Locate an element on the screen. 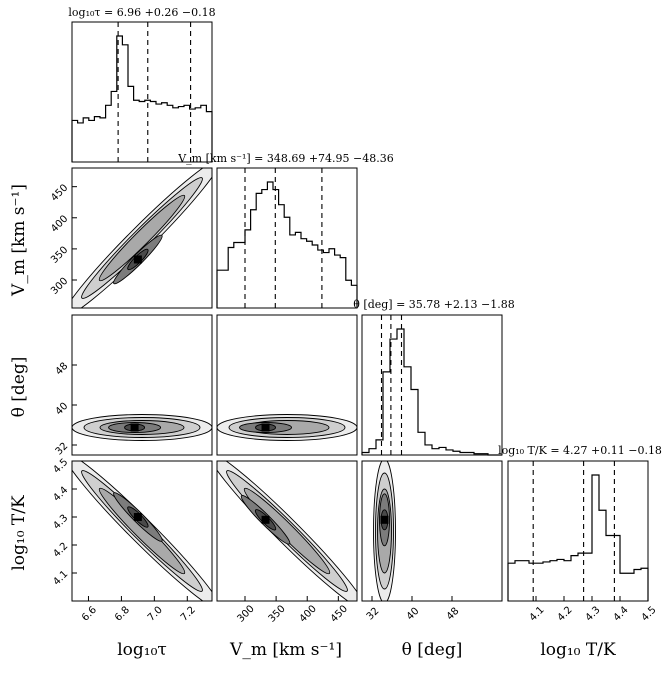 Image resolution: width=664 pixels, height=673 pixels. hist-panel-theta is located at coordinates (432, 385).